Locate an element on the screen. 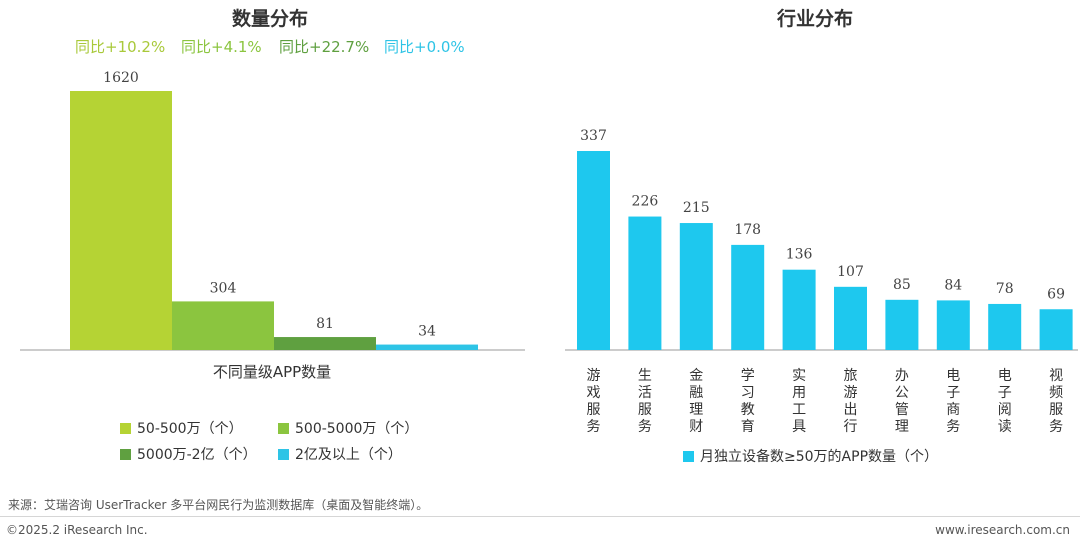 The height and width of the screenshot is (542, 1080). yoy-label: 同比+10.2% is located at coordinates (120, 47).